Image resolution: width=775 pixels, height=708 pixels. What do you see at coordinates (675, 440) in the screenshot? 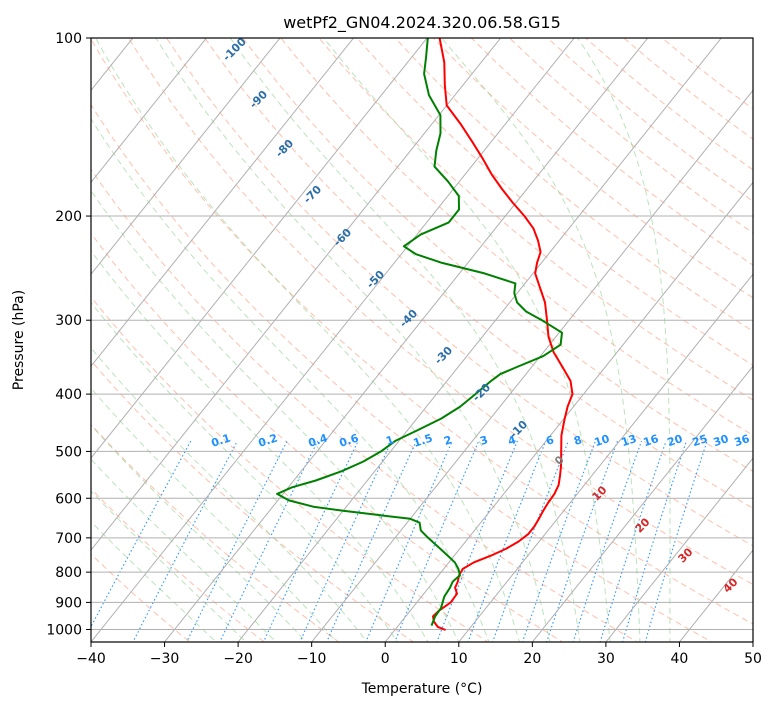
I see `mixing-ratio-label: 20` at bounding box center [675, 440].